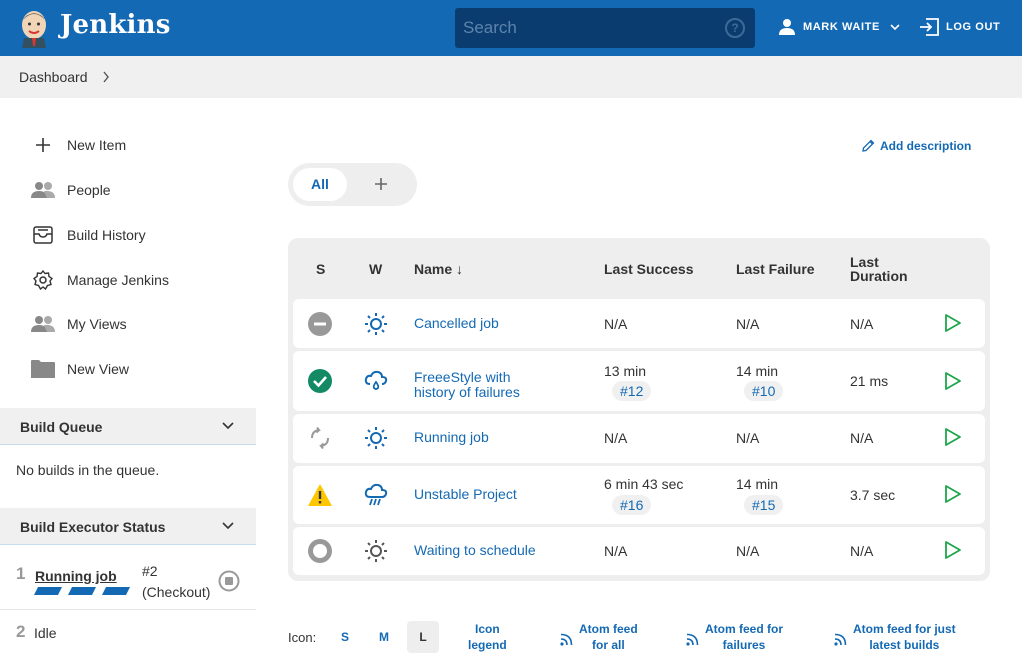 Image resolution: width=1022 pixels, height=666 pixels. I want to click on task-manage-jenkins: Manage Jenkins, so click(99, 280).